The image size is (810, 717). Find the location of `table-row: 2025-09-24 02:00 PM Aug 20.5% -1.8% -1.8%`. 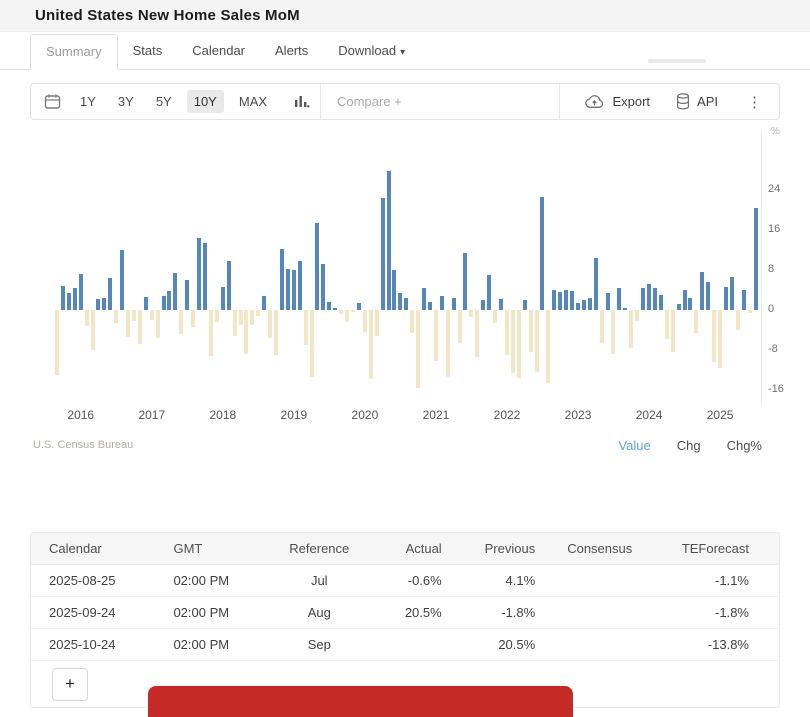

table-row: 2025-09-24 02:00 PM Aug 20.5% -1.8% -1.8% is located at coordinates (405, 612).